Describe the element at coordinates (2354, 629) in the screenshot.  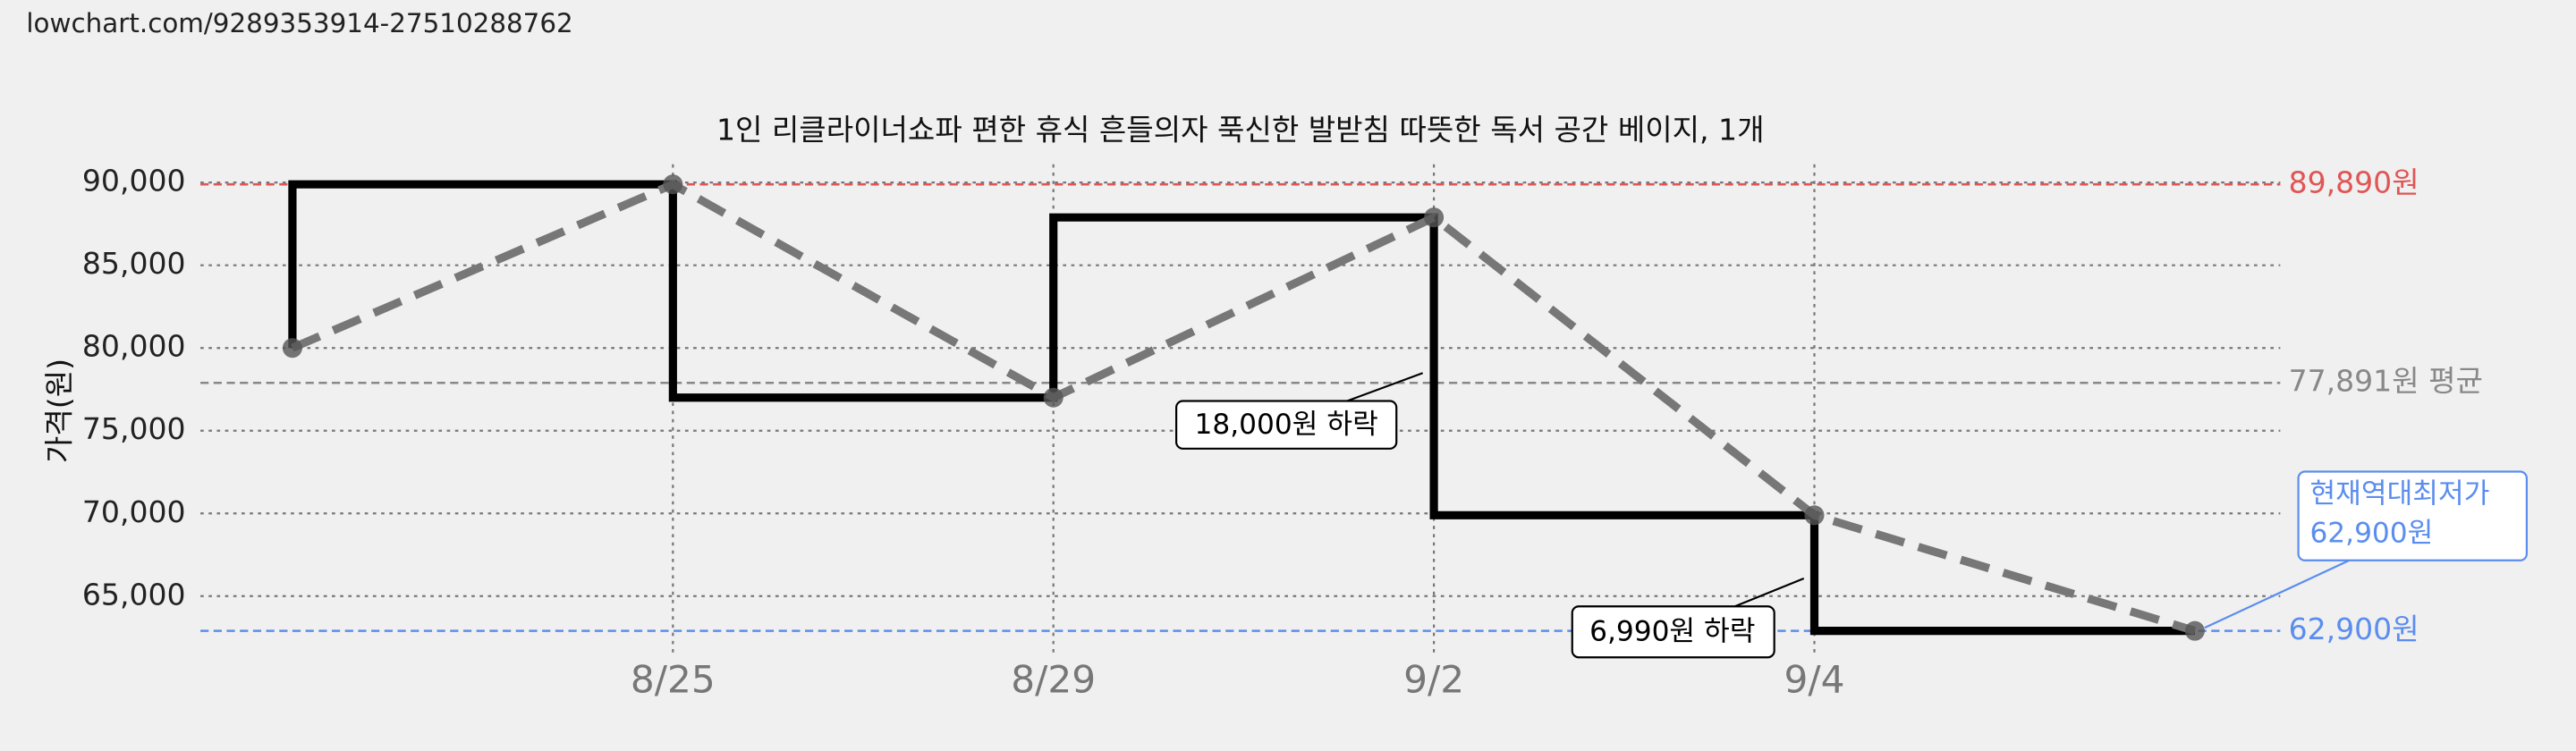
I see `reference-label: 62,900원` at that location.